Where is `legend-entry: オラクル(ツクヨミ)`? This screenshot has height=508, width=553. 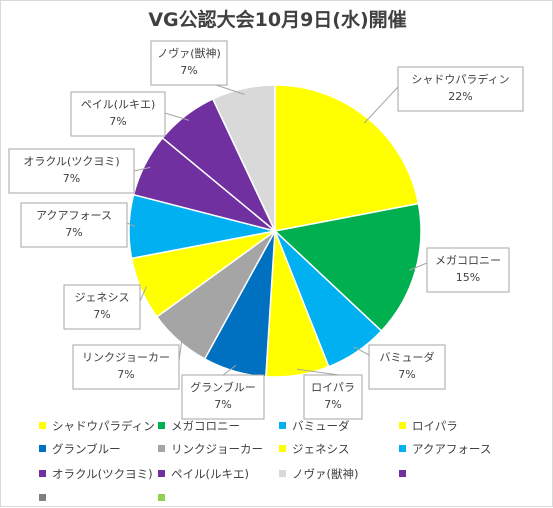
legend-entry: オラクル(ツクヨミ) is located at coordinates (96, 474).